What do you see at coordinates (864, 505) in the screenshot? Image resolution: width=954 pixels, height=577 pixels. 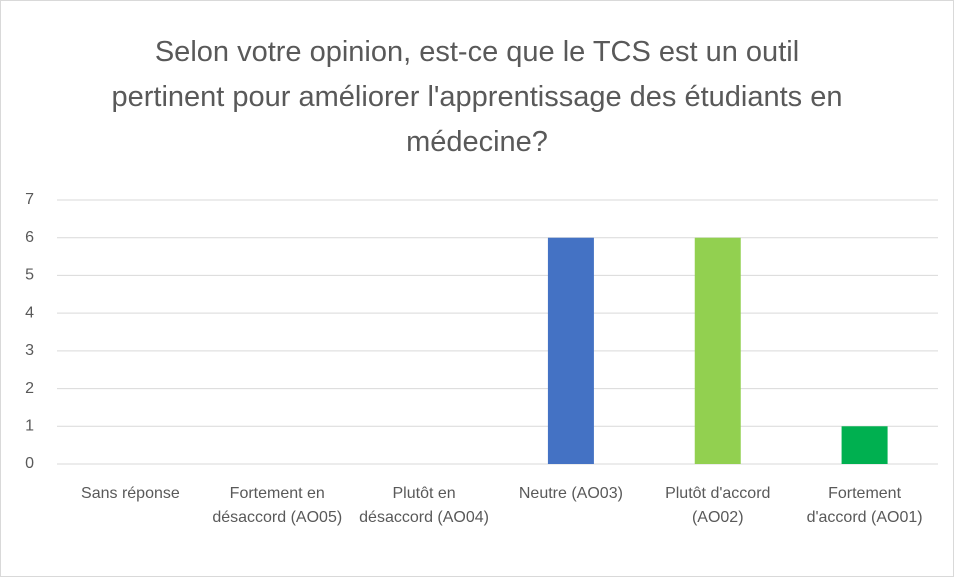 I see `x-tick-label: Fortement d'accord (AO01)` at bounding box center [864, 505].